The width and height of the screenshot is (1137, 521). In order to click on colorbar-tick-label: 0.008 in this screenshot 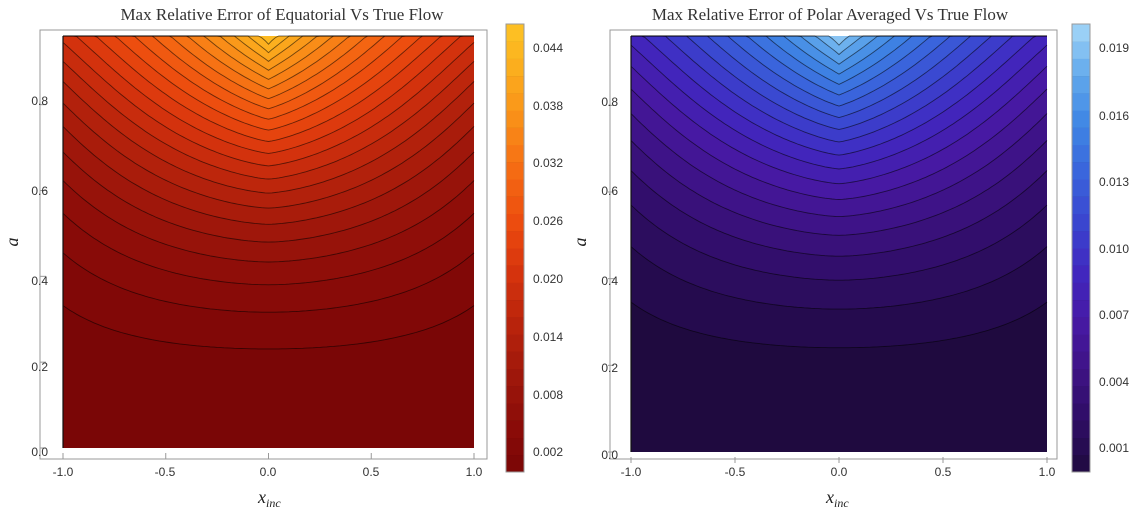, I will do `click(548, 395)`.